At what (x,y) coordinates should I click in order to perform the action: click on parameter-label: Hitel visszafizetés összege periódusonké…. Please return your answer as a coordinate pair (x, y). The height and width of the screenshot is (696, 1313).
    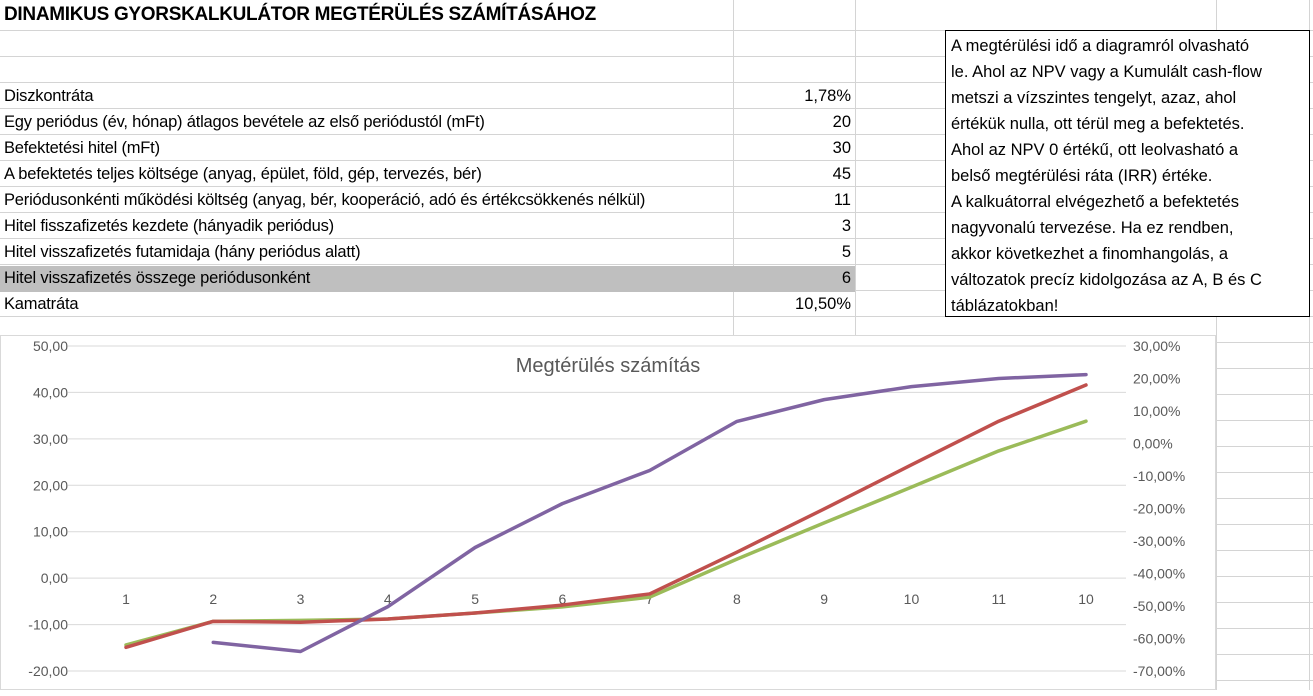
    Looking at the image, I should click on (368, 278).